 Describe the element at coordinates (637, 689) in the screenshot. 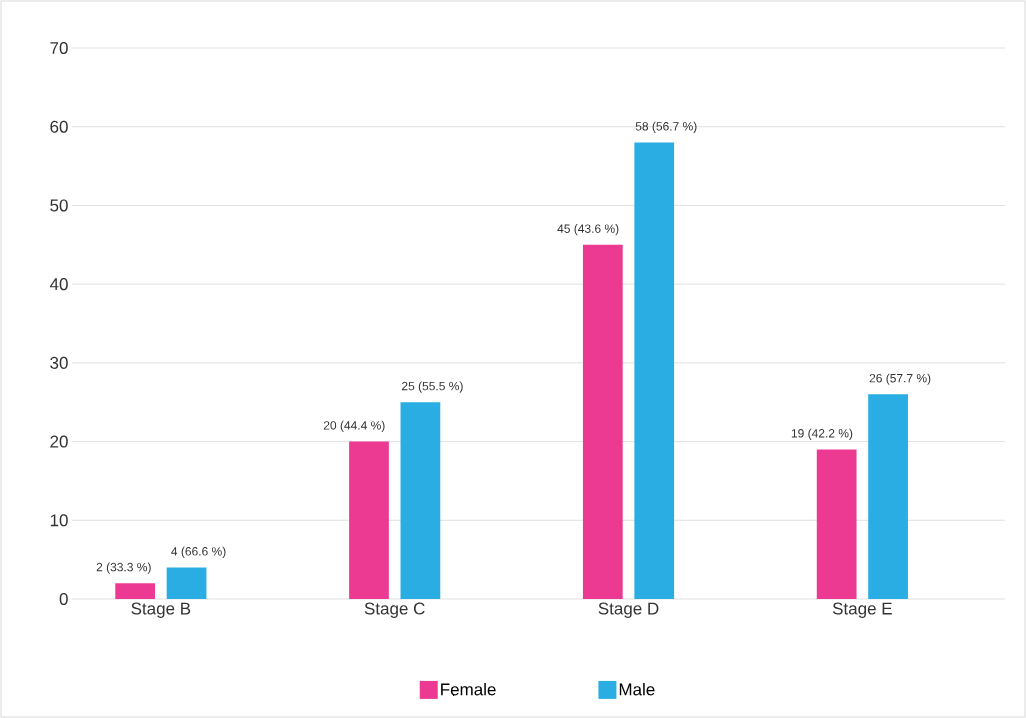

I see `legend-label: Male` at that location.